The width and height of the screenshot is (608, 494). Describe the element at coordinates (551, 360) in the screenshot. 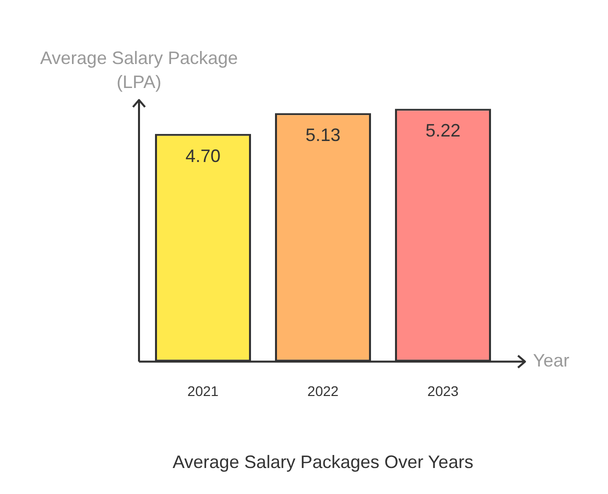

I see `x-axis-title: Year` at that location.